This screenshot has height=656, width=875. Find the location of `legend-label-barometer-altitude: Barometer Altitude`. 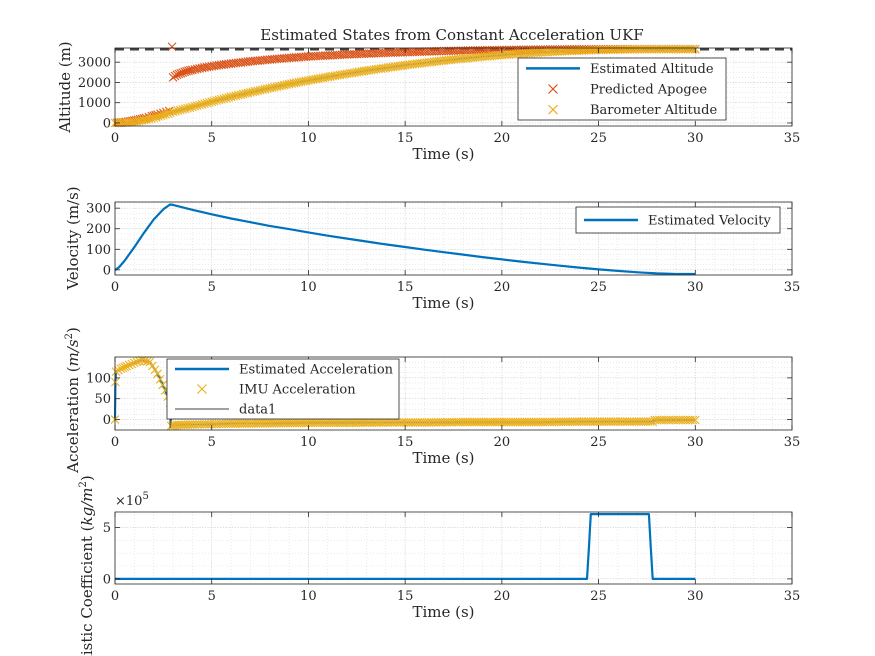

legend-label-barometer-altitude: Barometer Altitude is located at coordinates (653, 110).